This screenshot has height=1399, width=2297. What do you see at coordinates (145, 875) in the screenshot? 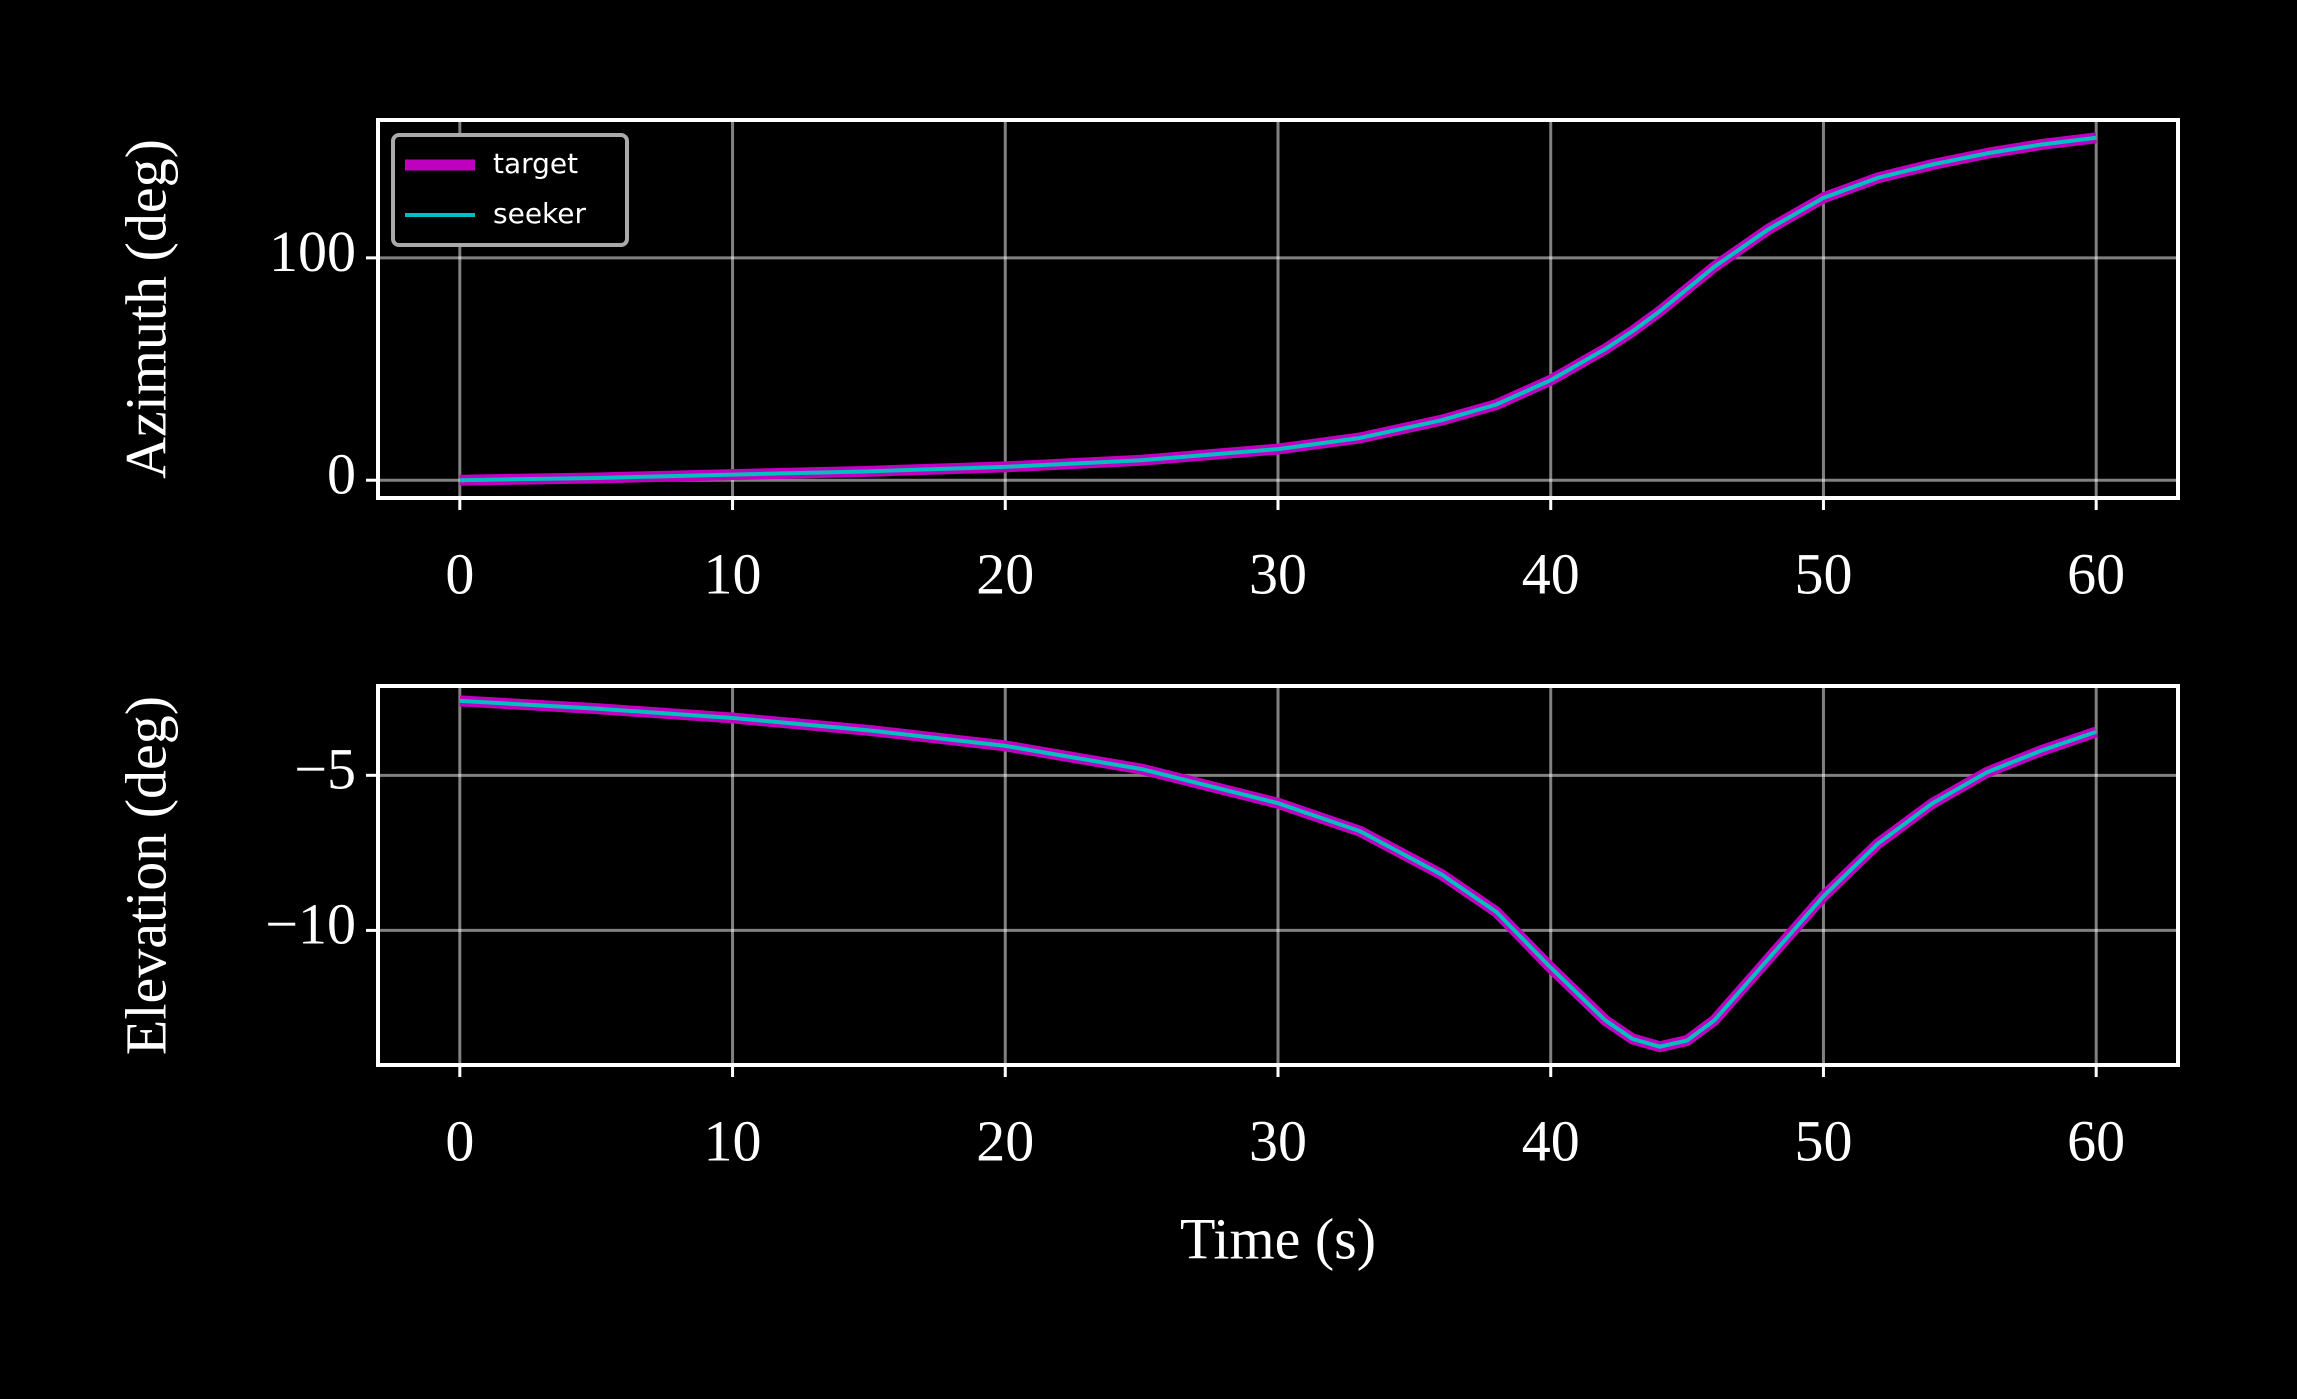
I see `y-axis-label: Elevation (deg)` at bounding box center [145, 875].